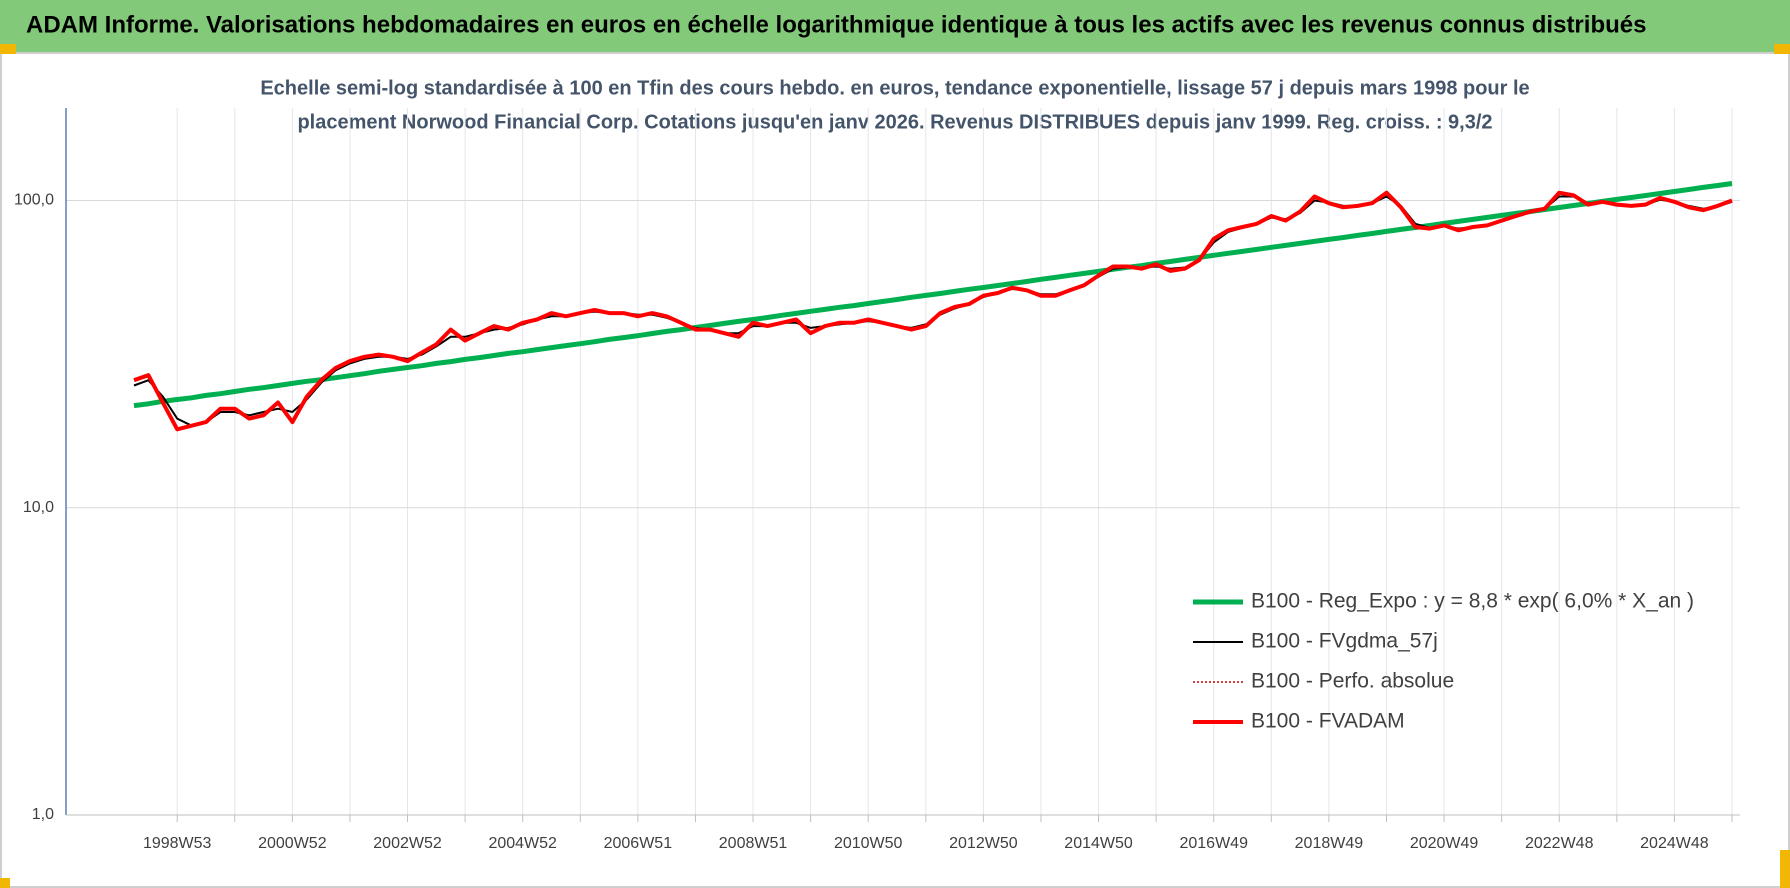 The height and width of the screenshot is (888, 1790). I want to click on y-tick-label: 10,0, so click(38, 507).